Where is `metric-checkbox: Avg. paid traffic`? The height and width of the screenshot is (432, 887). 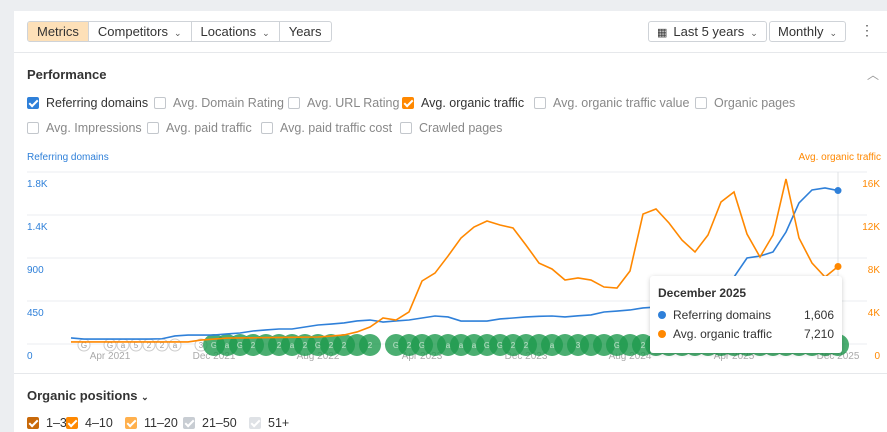
metric-checkbox: Avg. paid traffic is located at coordinates (199, 128).